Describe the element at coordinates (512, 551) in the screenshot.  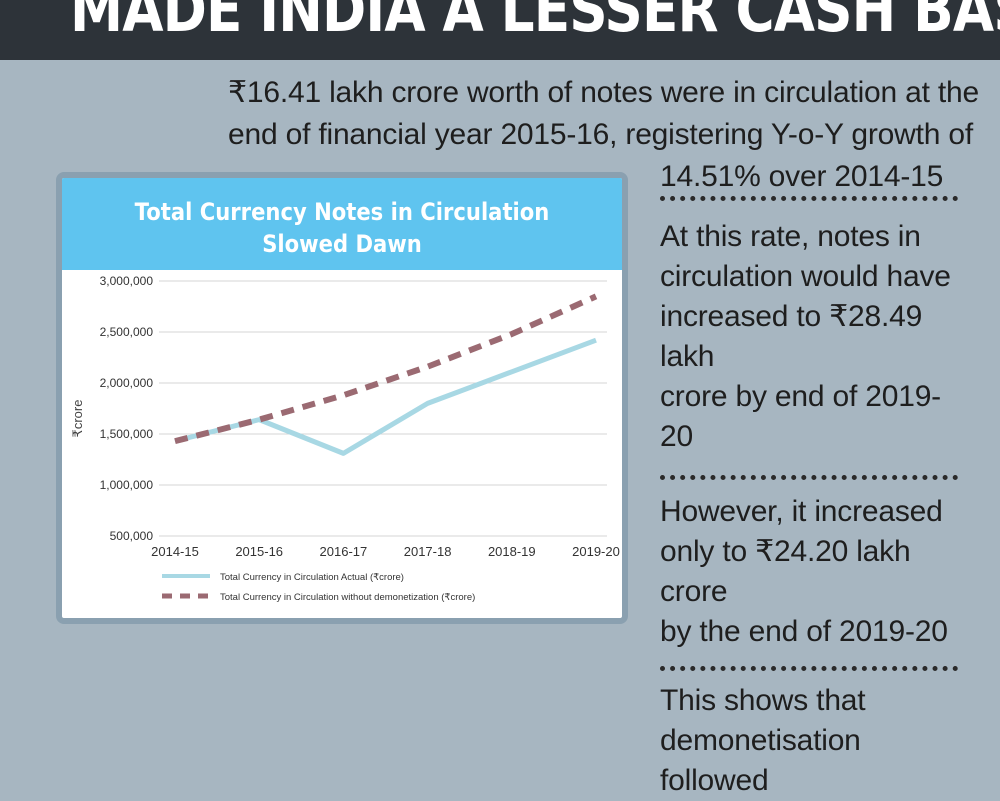
I see `x-tick-label: 2018-19` at that location.